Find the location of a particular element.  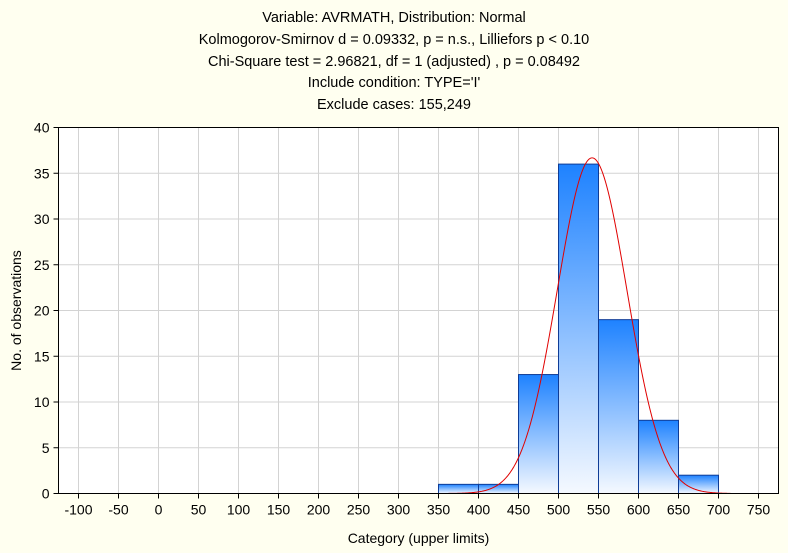

x-tick-label: 250 is located at coordinates (359, 510).